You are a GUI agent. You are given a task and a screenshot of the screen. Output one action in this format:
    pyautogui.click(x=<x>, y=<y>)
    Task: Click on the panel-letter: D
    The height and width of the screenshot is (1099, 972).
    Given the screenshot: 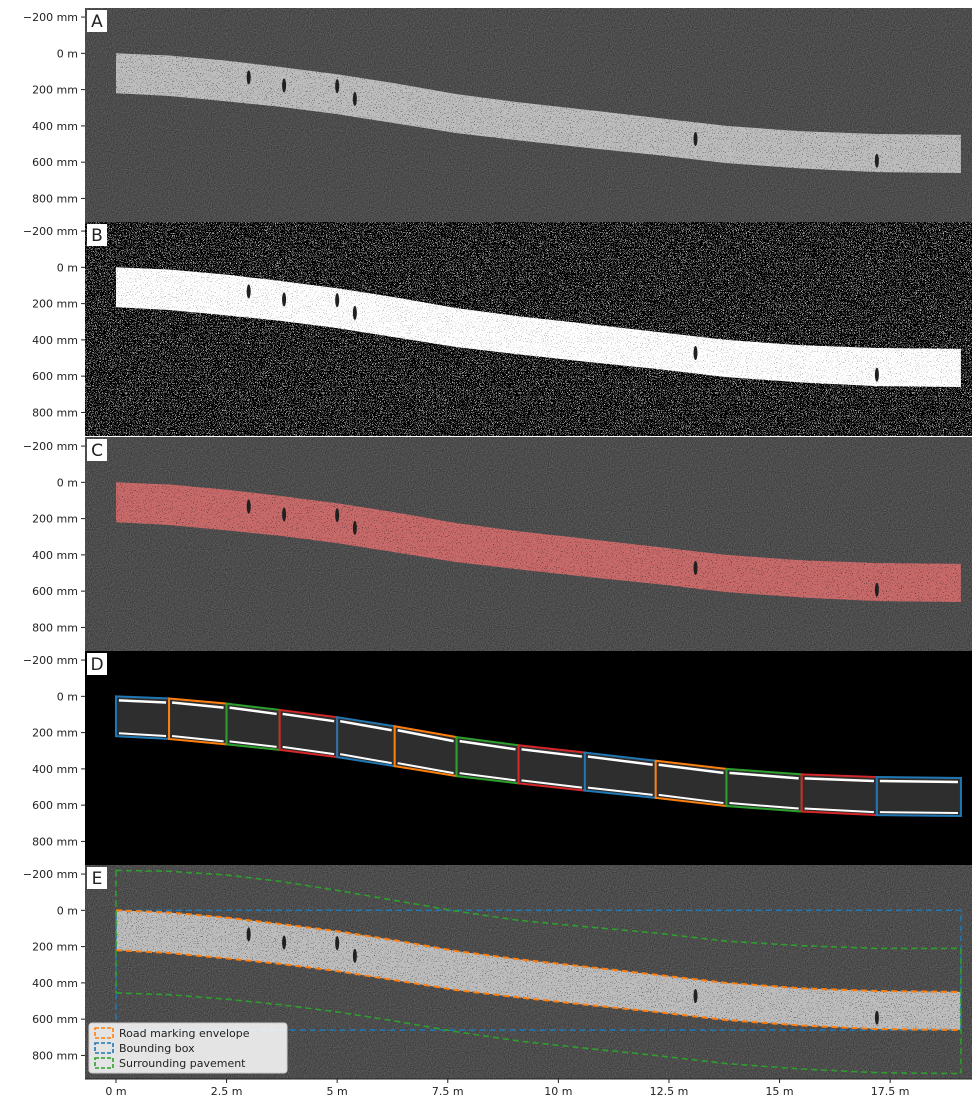 What is the action you would take?
    pyautogui.click(x=96, y=665)
    